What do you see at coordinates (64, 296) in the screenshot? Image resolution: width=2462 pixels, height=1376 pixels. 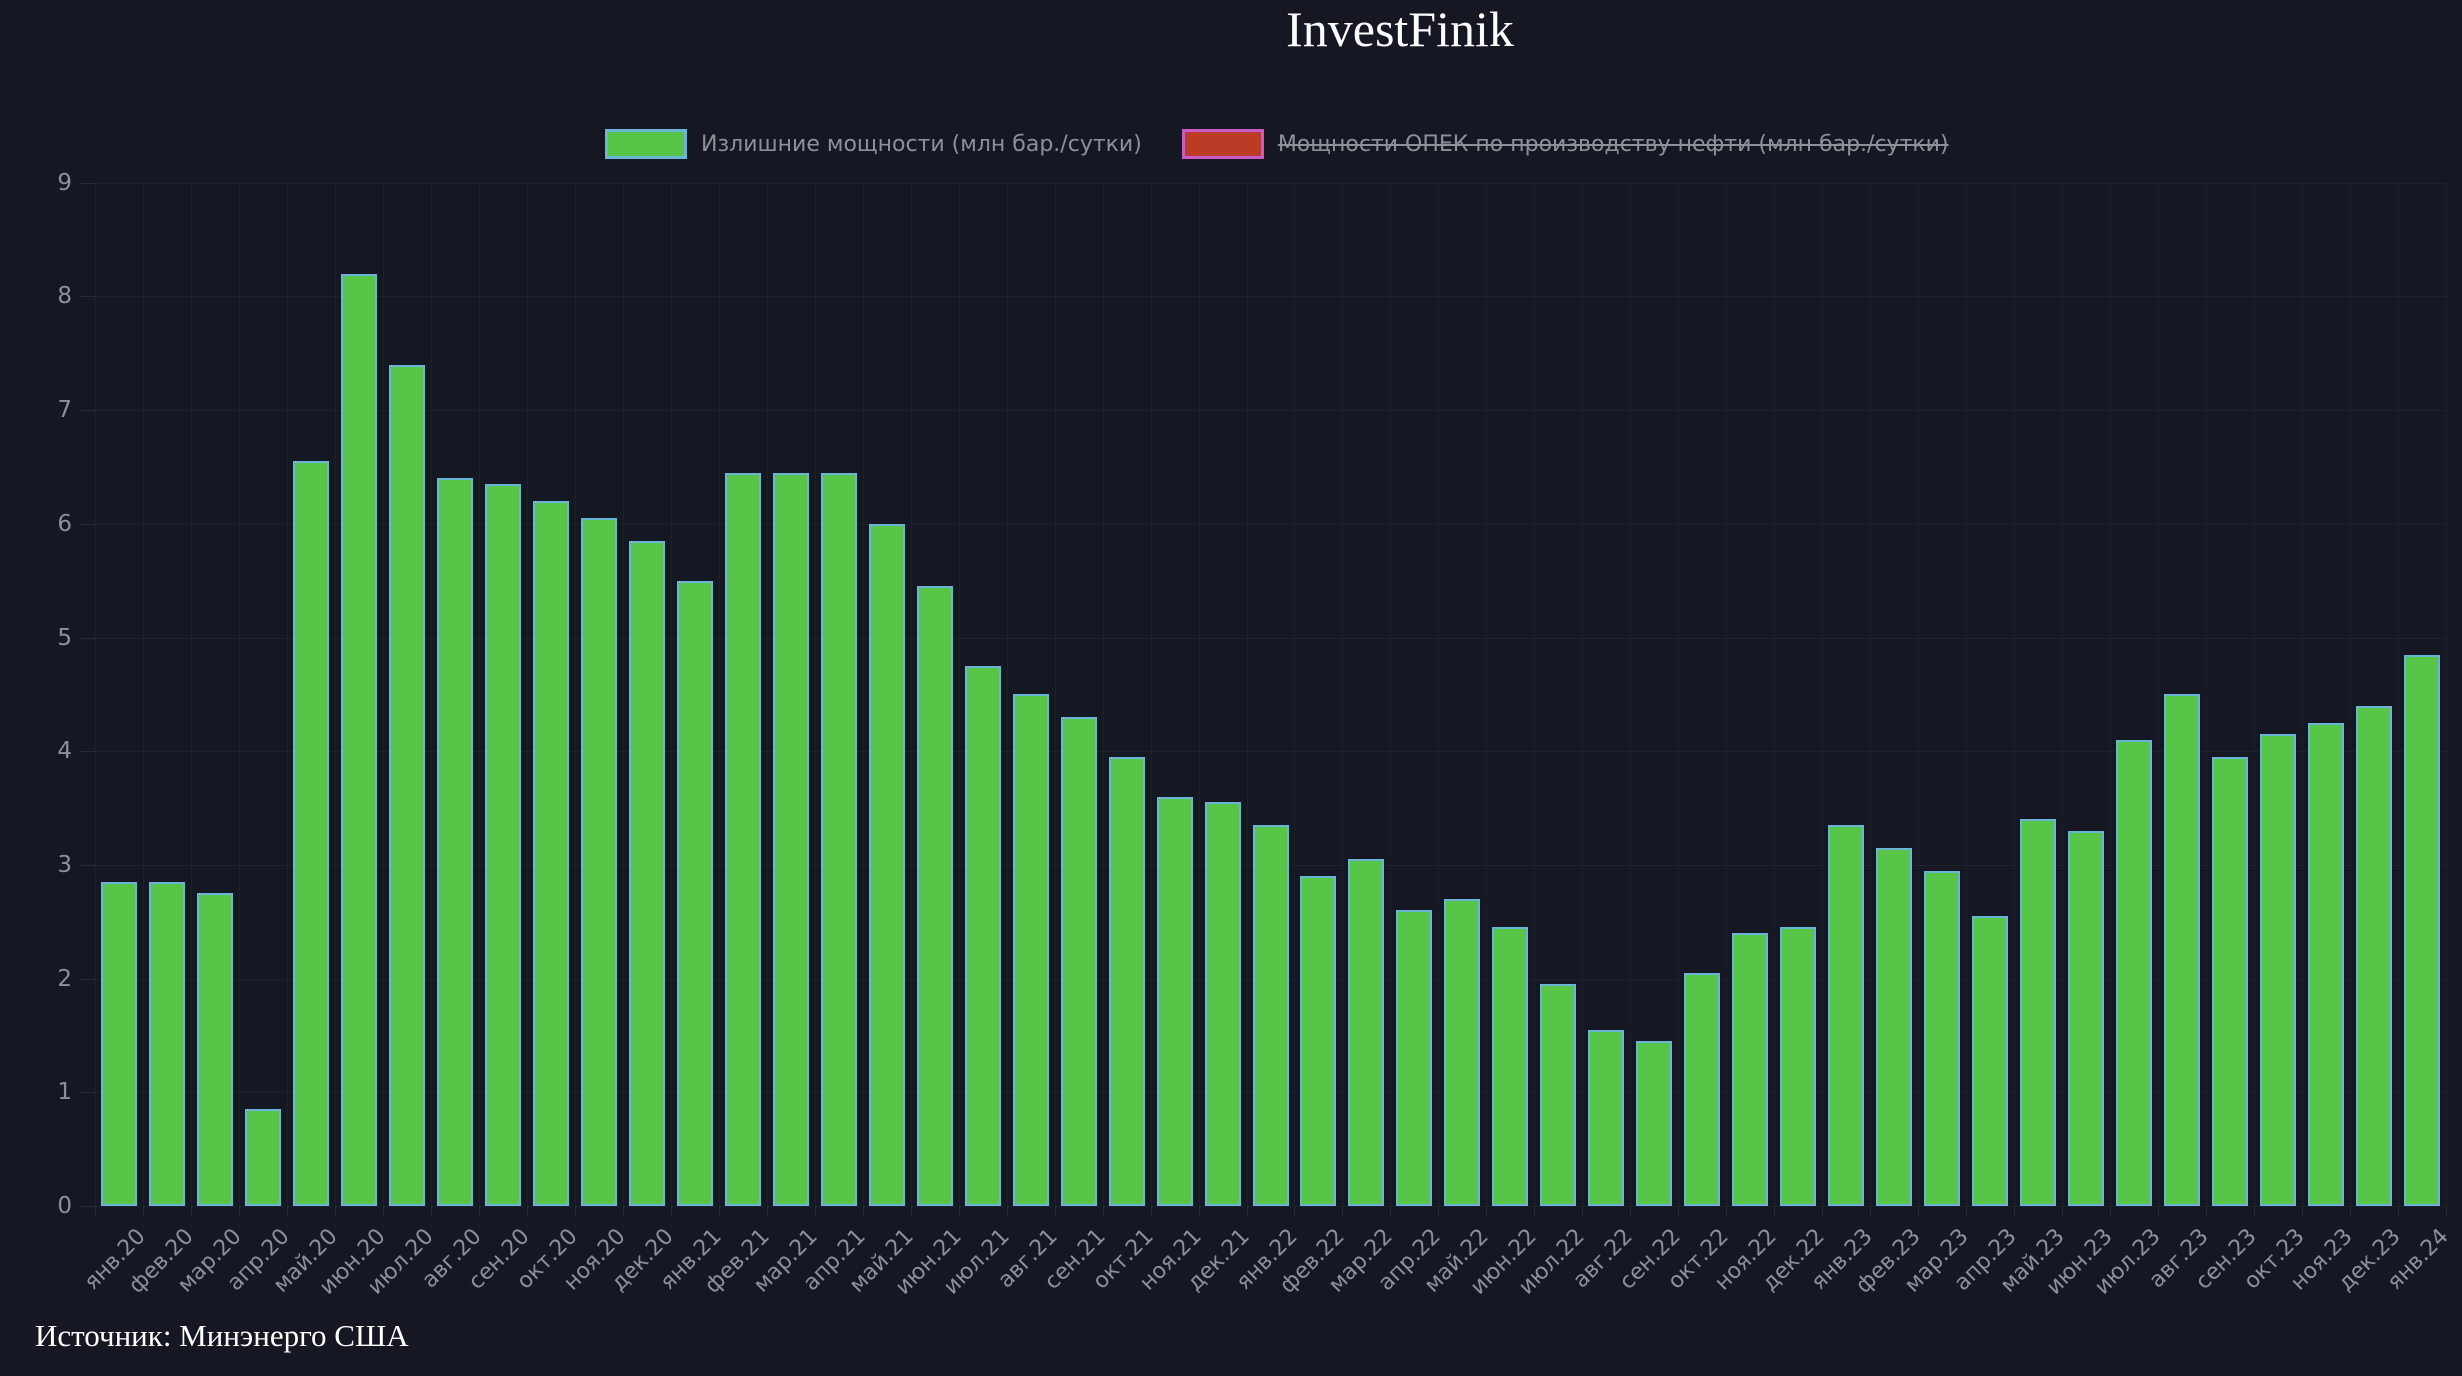 I see `y-axis-label: 8` at bounding box center [64, 296].